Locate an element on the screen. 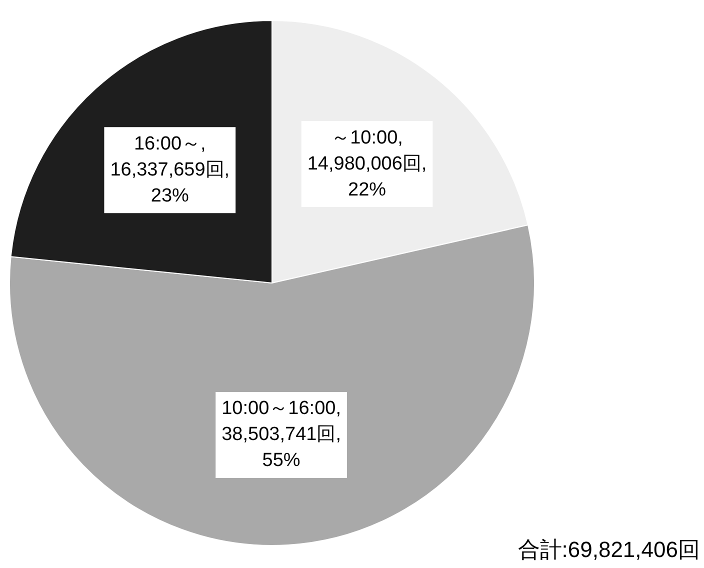 This screenshot has width=704, height=568. slice-label: 10:00～16:00, 38,503,741回, 55% is located at coordinates (281, 435).